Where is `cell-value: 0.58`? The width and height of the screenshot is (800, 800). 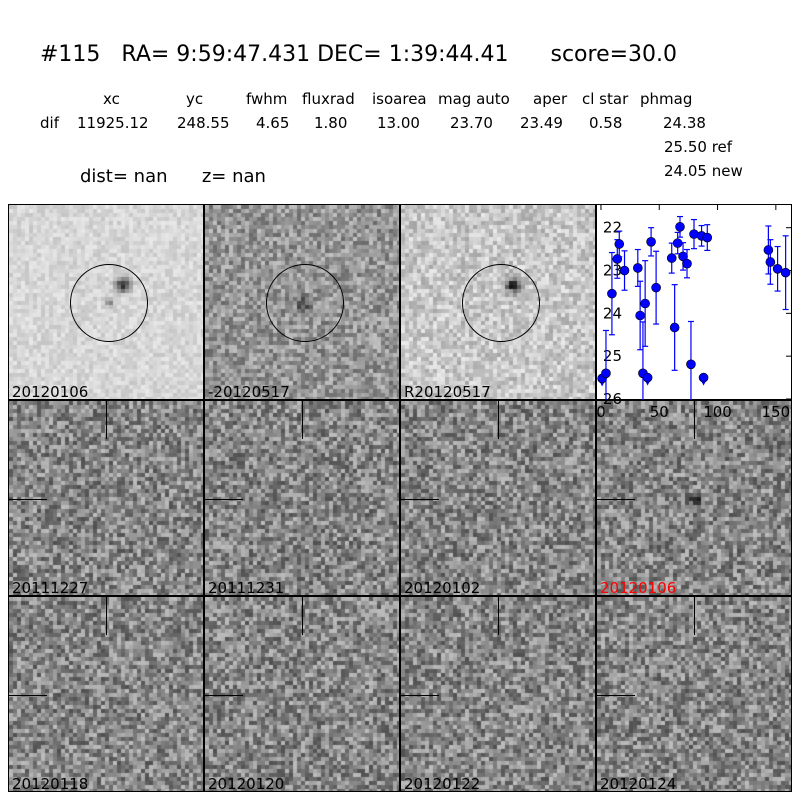
cell-value: 0.58 is located at coordinates (606, 123).